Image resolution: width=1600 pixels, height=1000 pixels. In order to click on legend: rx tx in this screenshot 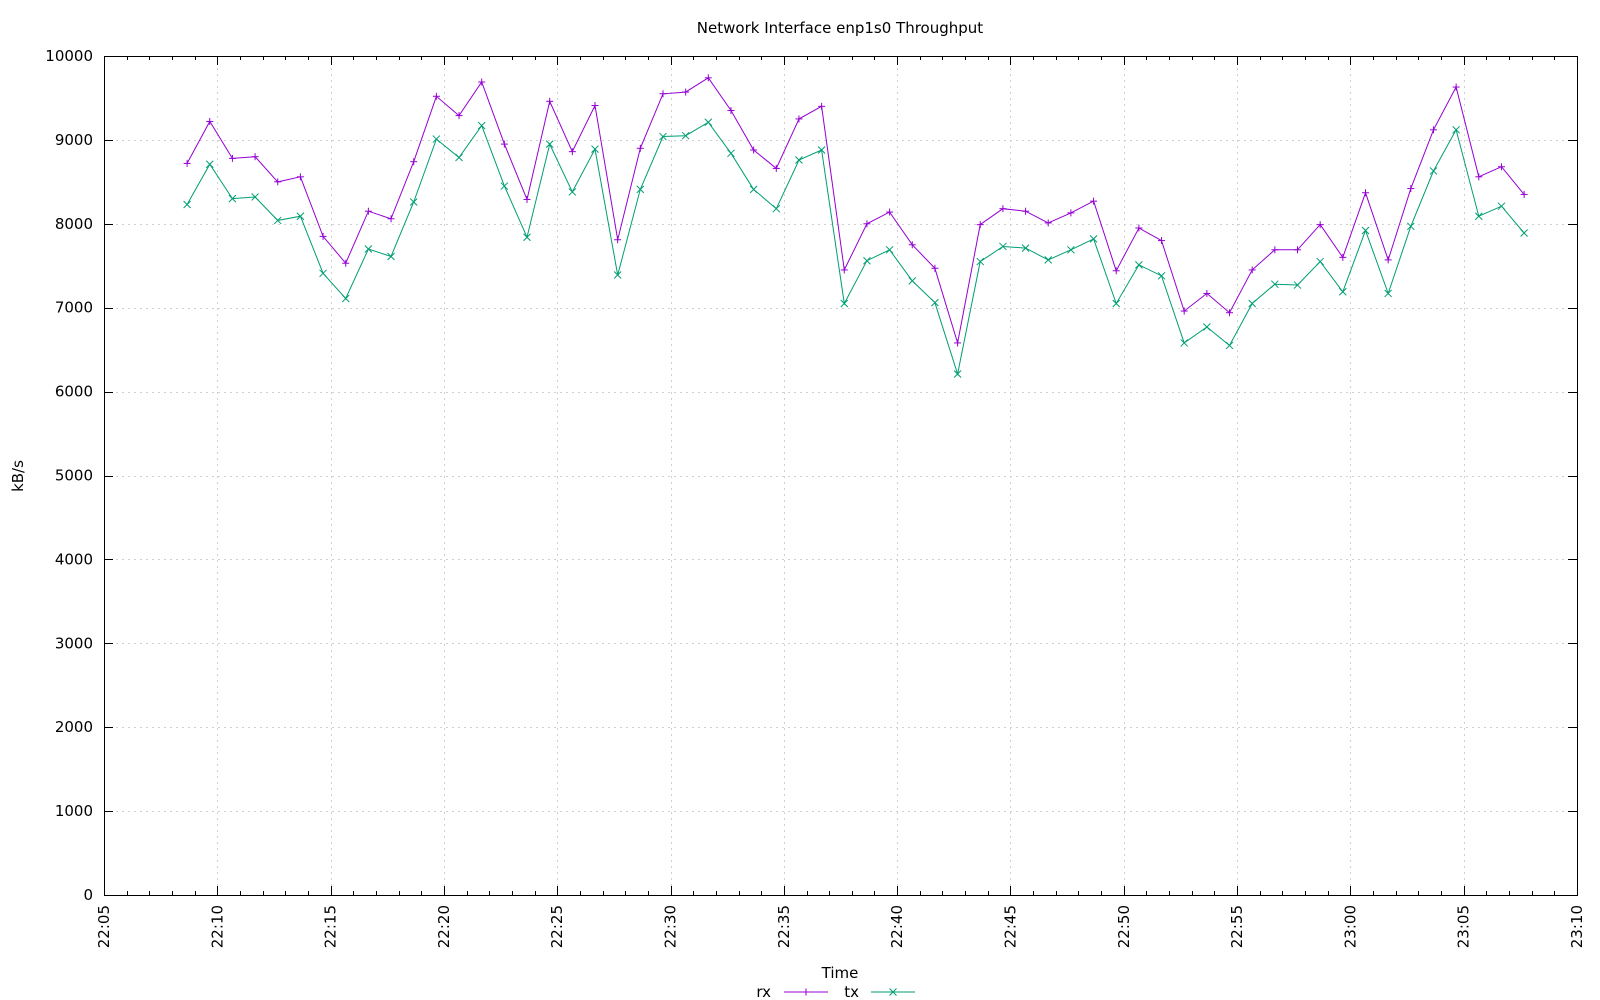, I will do `click(835, 991)`.